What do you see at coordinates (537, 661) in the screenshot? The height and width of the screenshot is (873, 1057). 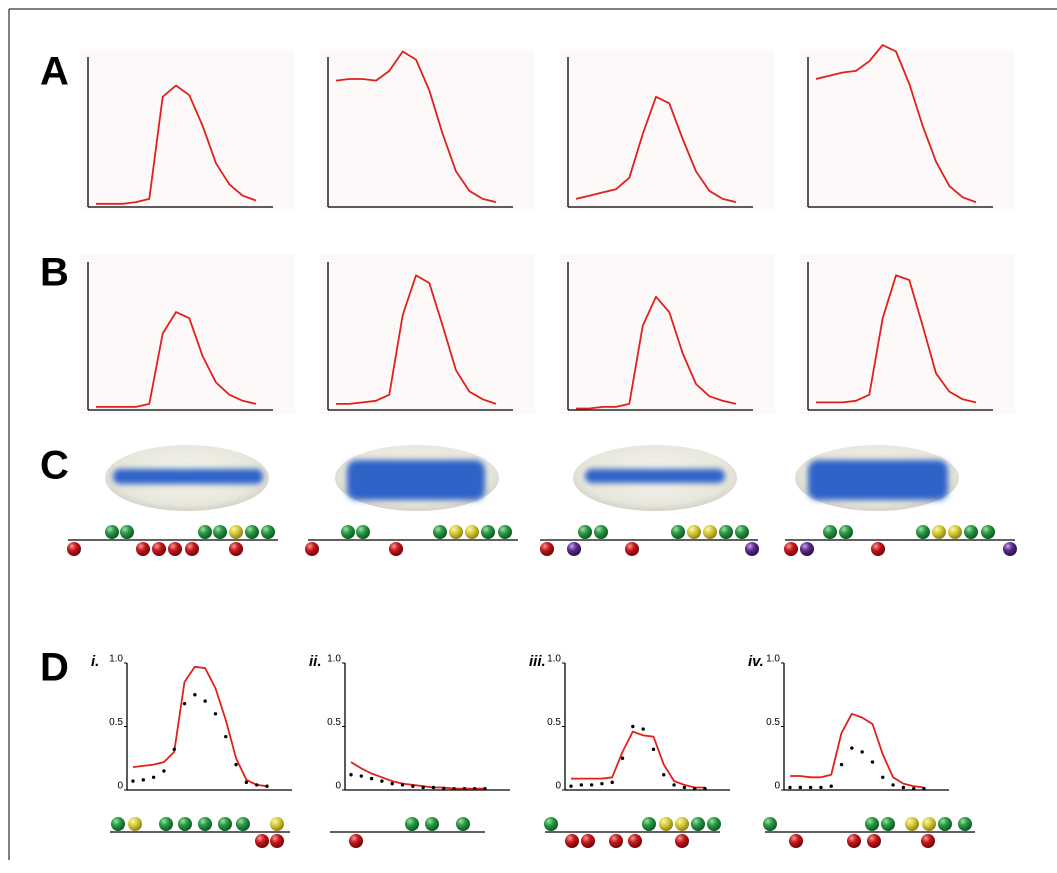 I see `chart-title: iii.` at bounding box center [537, 661].